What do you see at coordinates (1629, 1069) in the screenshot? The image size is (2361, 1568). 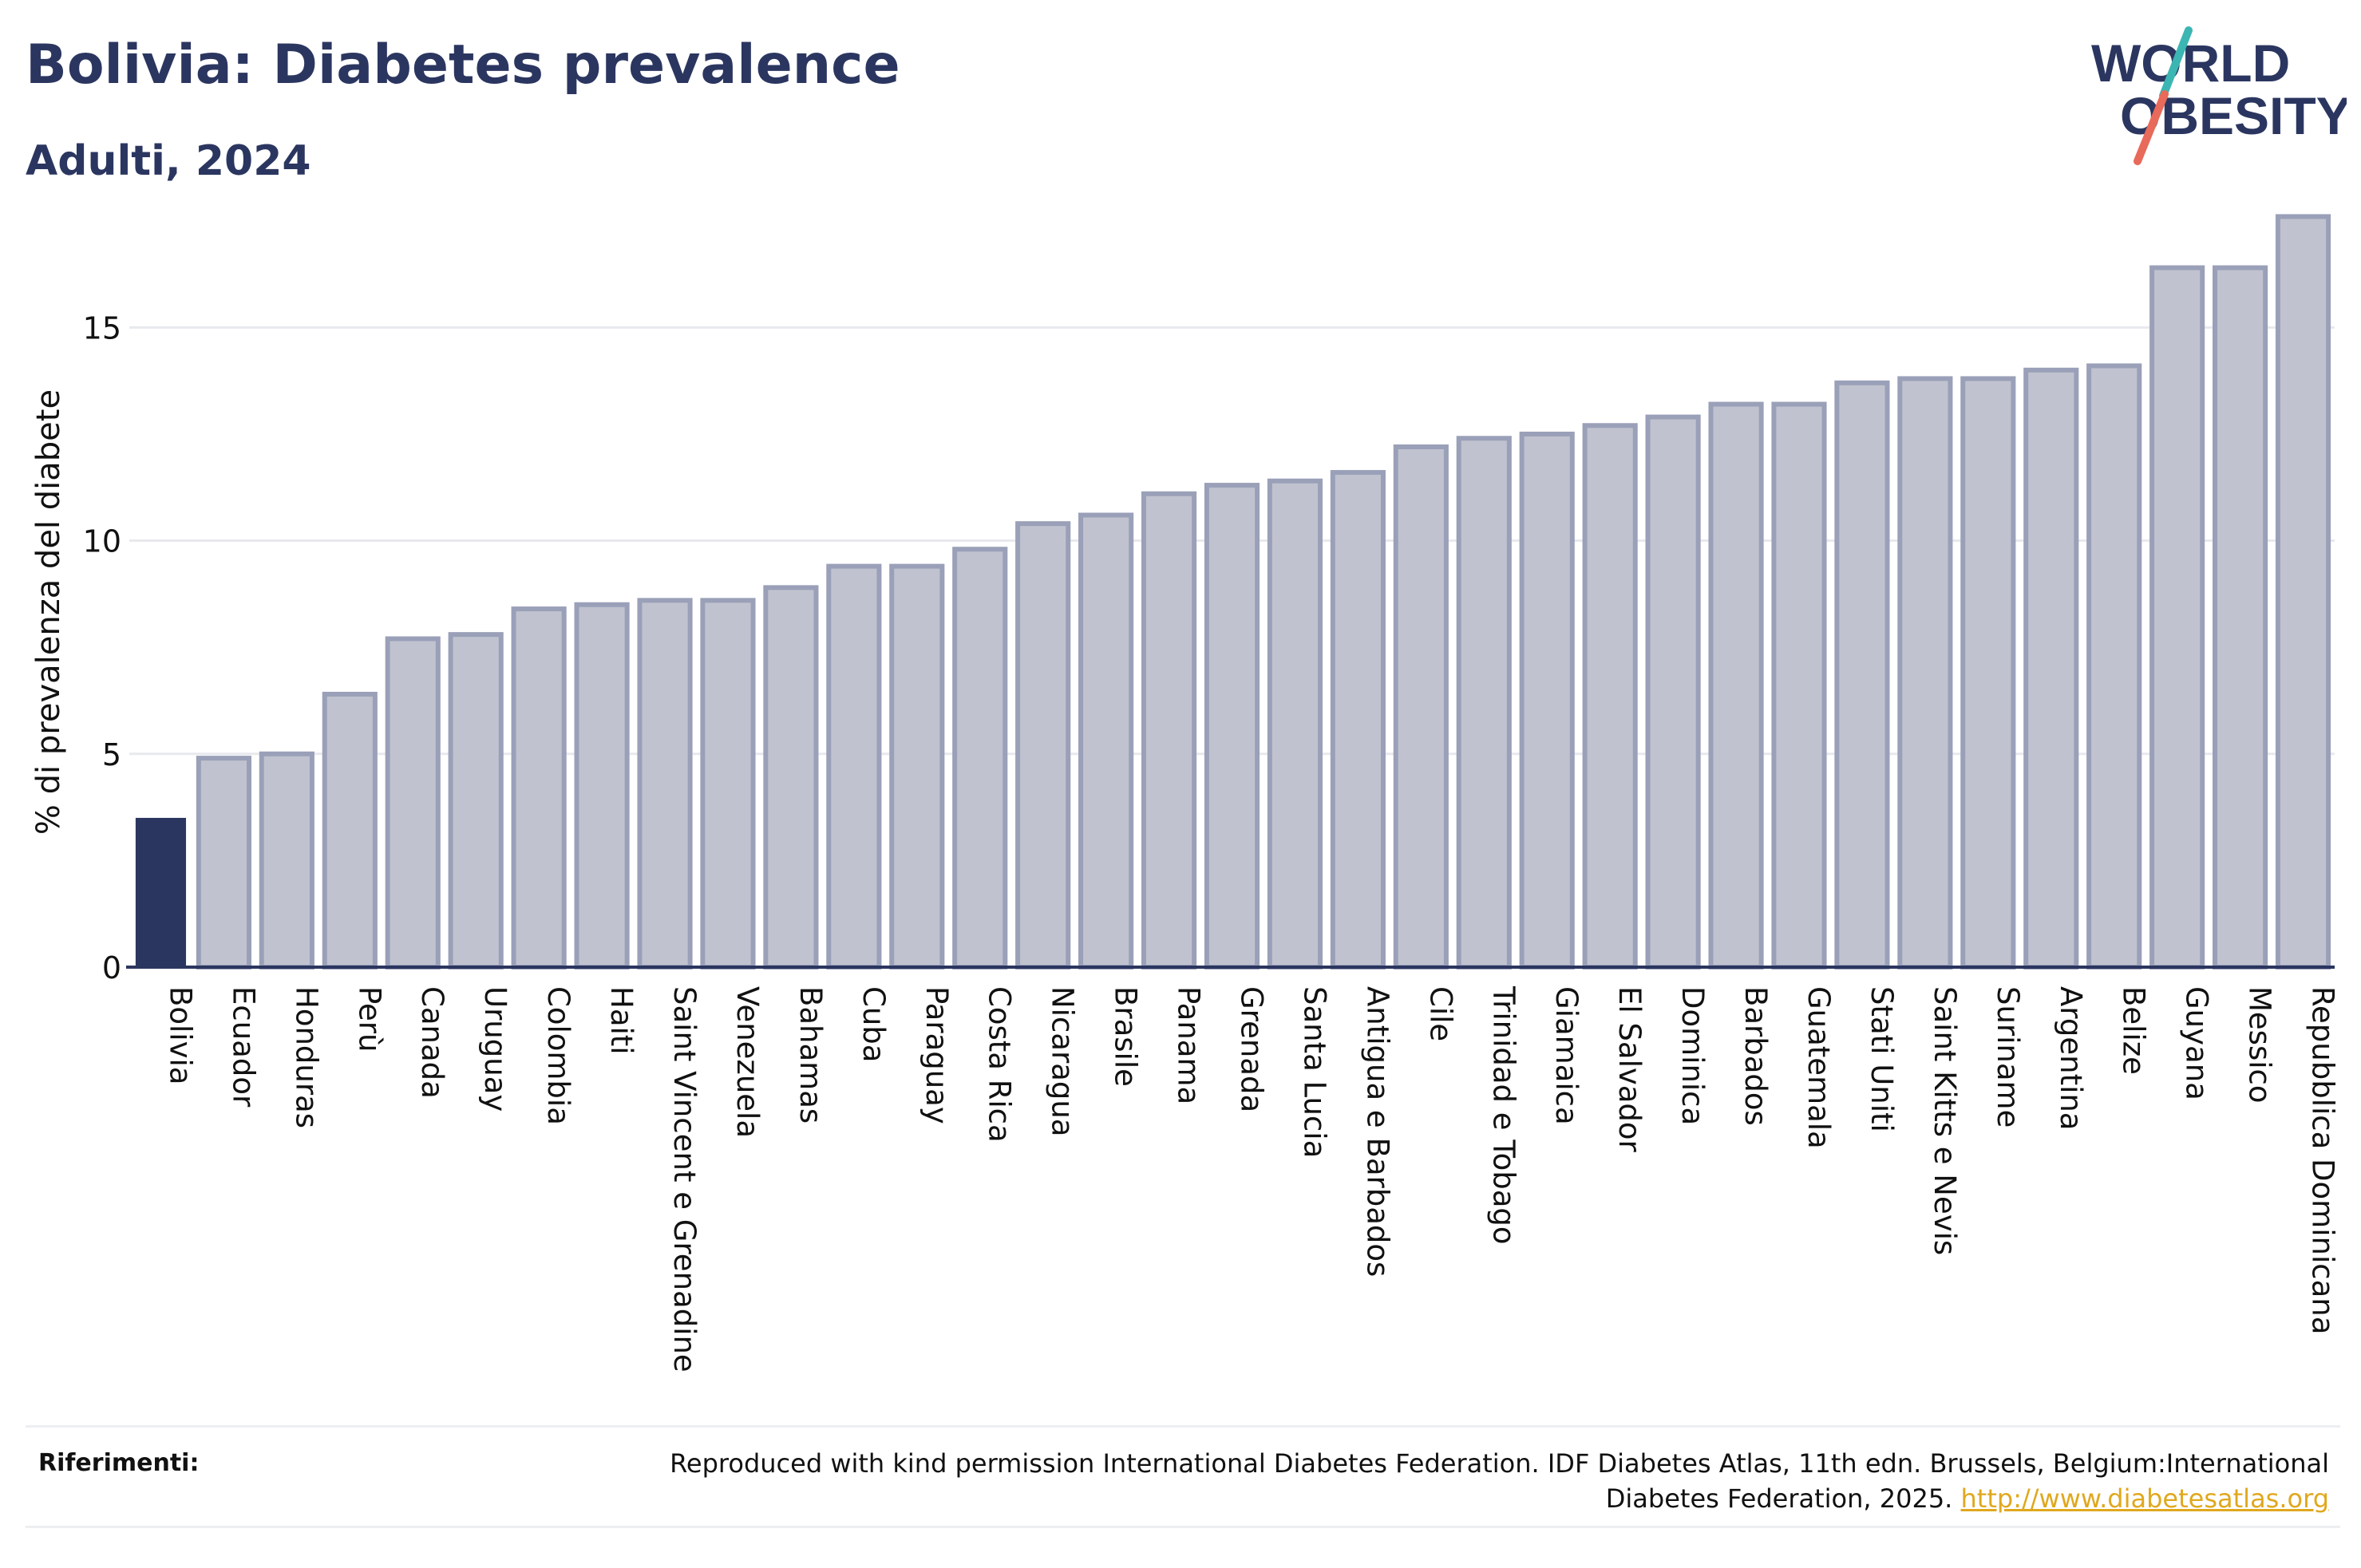 I see `x-tick-label: El Salvador` at bounding box center [1629, 1069].